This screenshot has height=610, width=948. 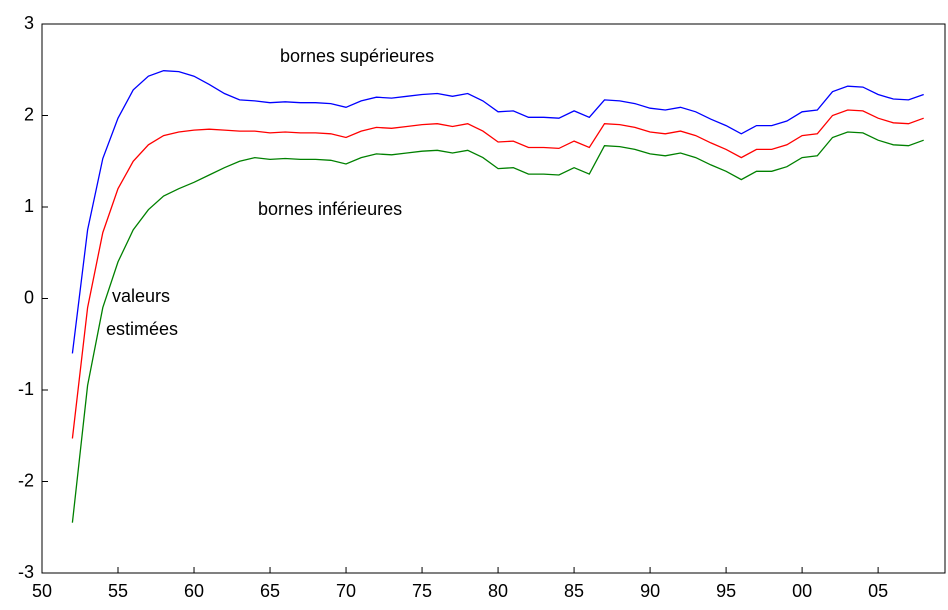 I want to click on x-tick-label: 00, so click(x=802, y=591).